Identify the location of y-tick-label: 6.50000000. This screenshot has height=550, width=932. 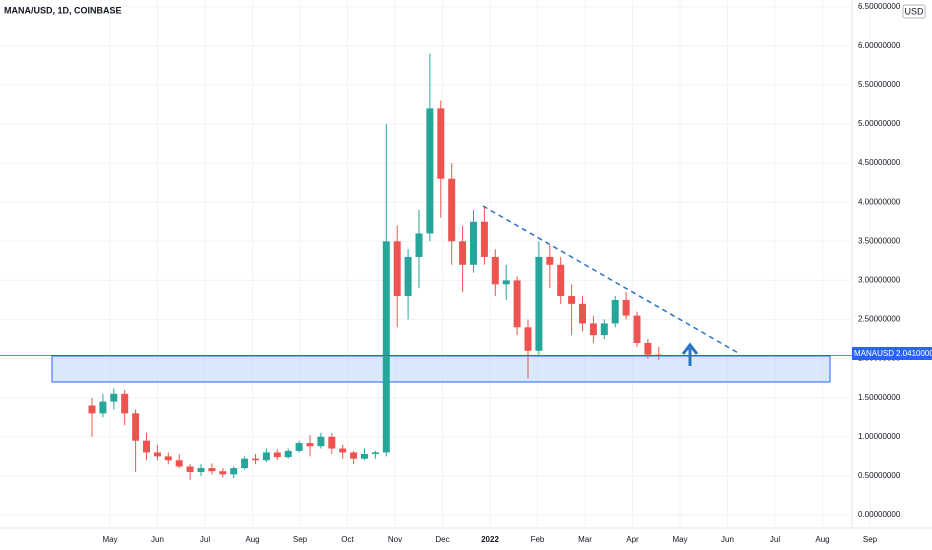
(879, 6).